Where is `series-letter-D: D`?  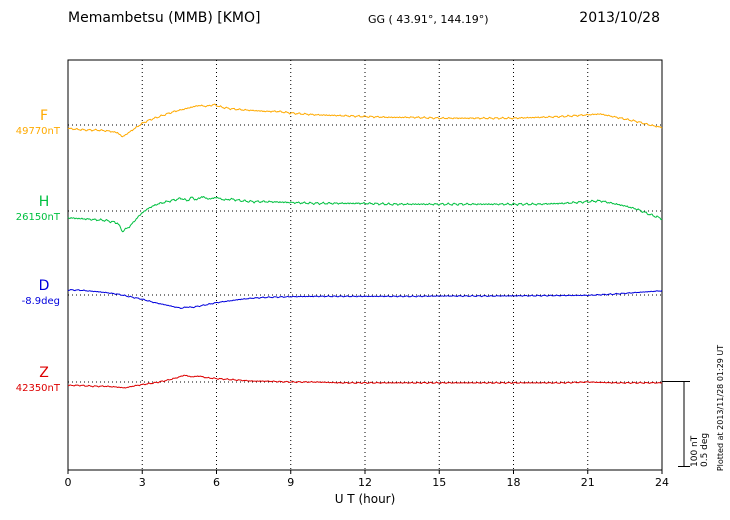
series-letter-D: D is located at coordinates (44, 286).